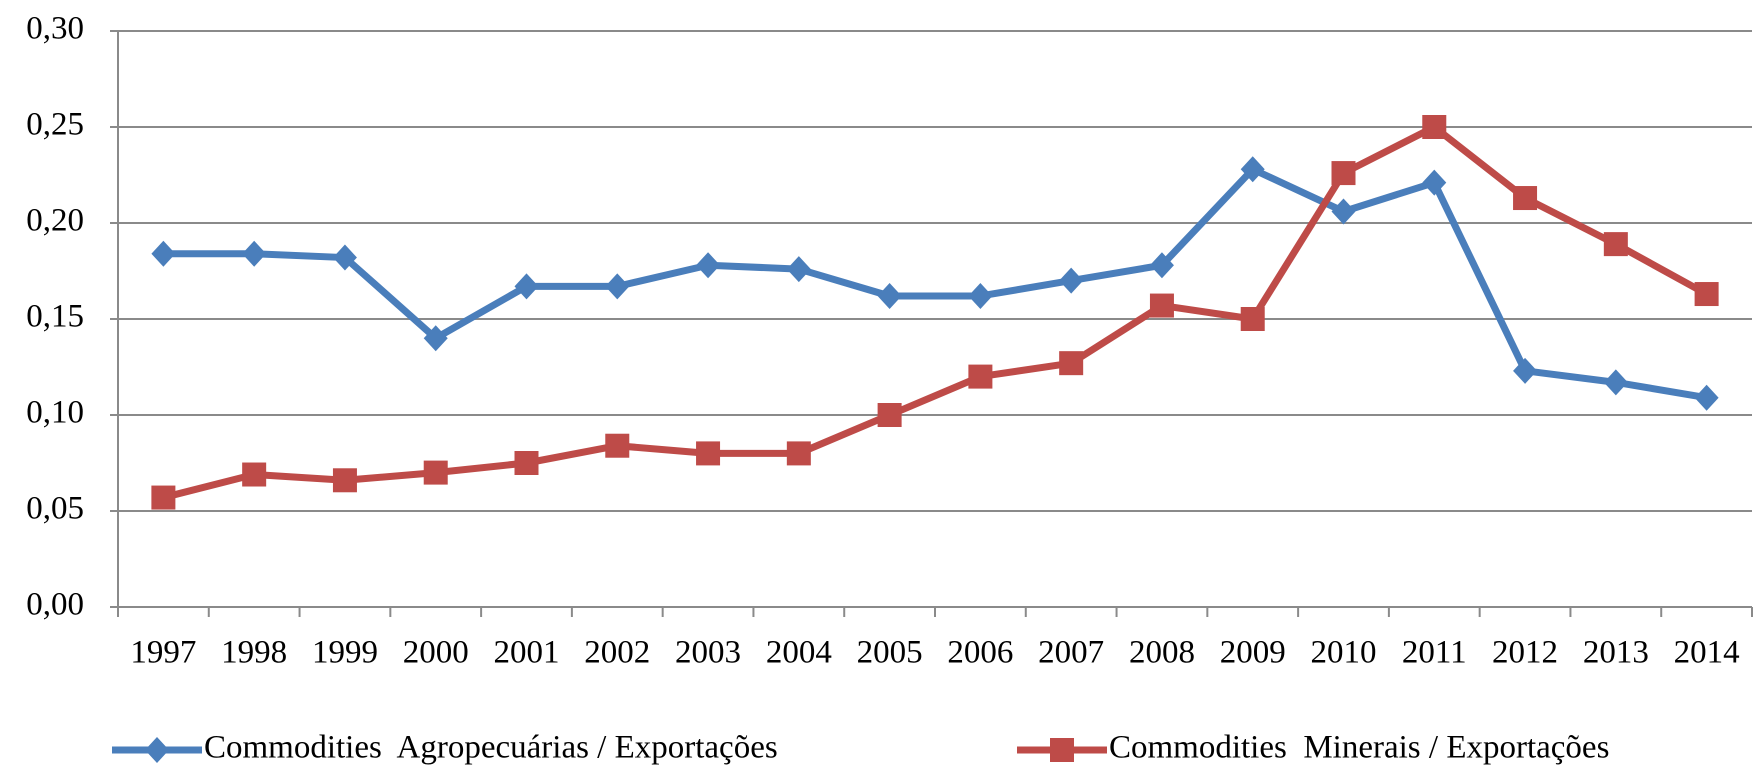  I want to click on x-tick-label: 2002, so click(617, 653).